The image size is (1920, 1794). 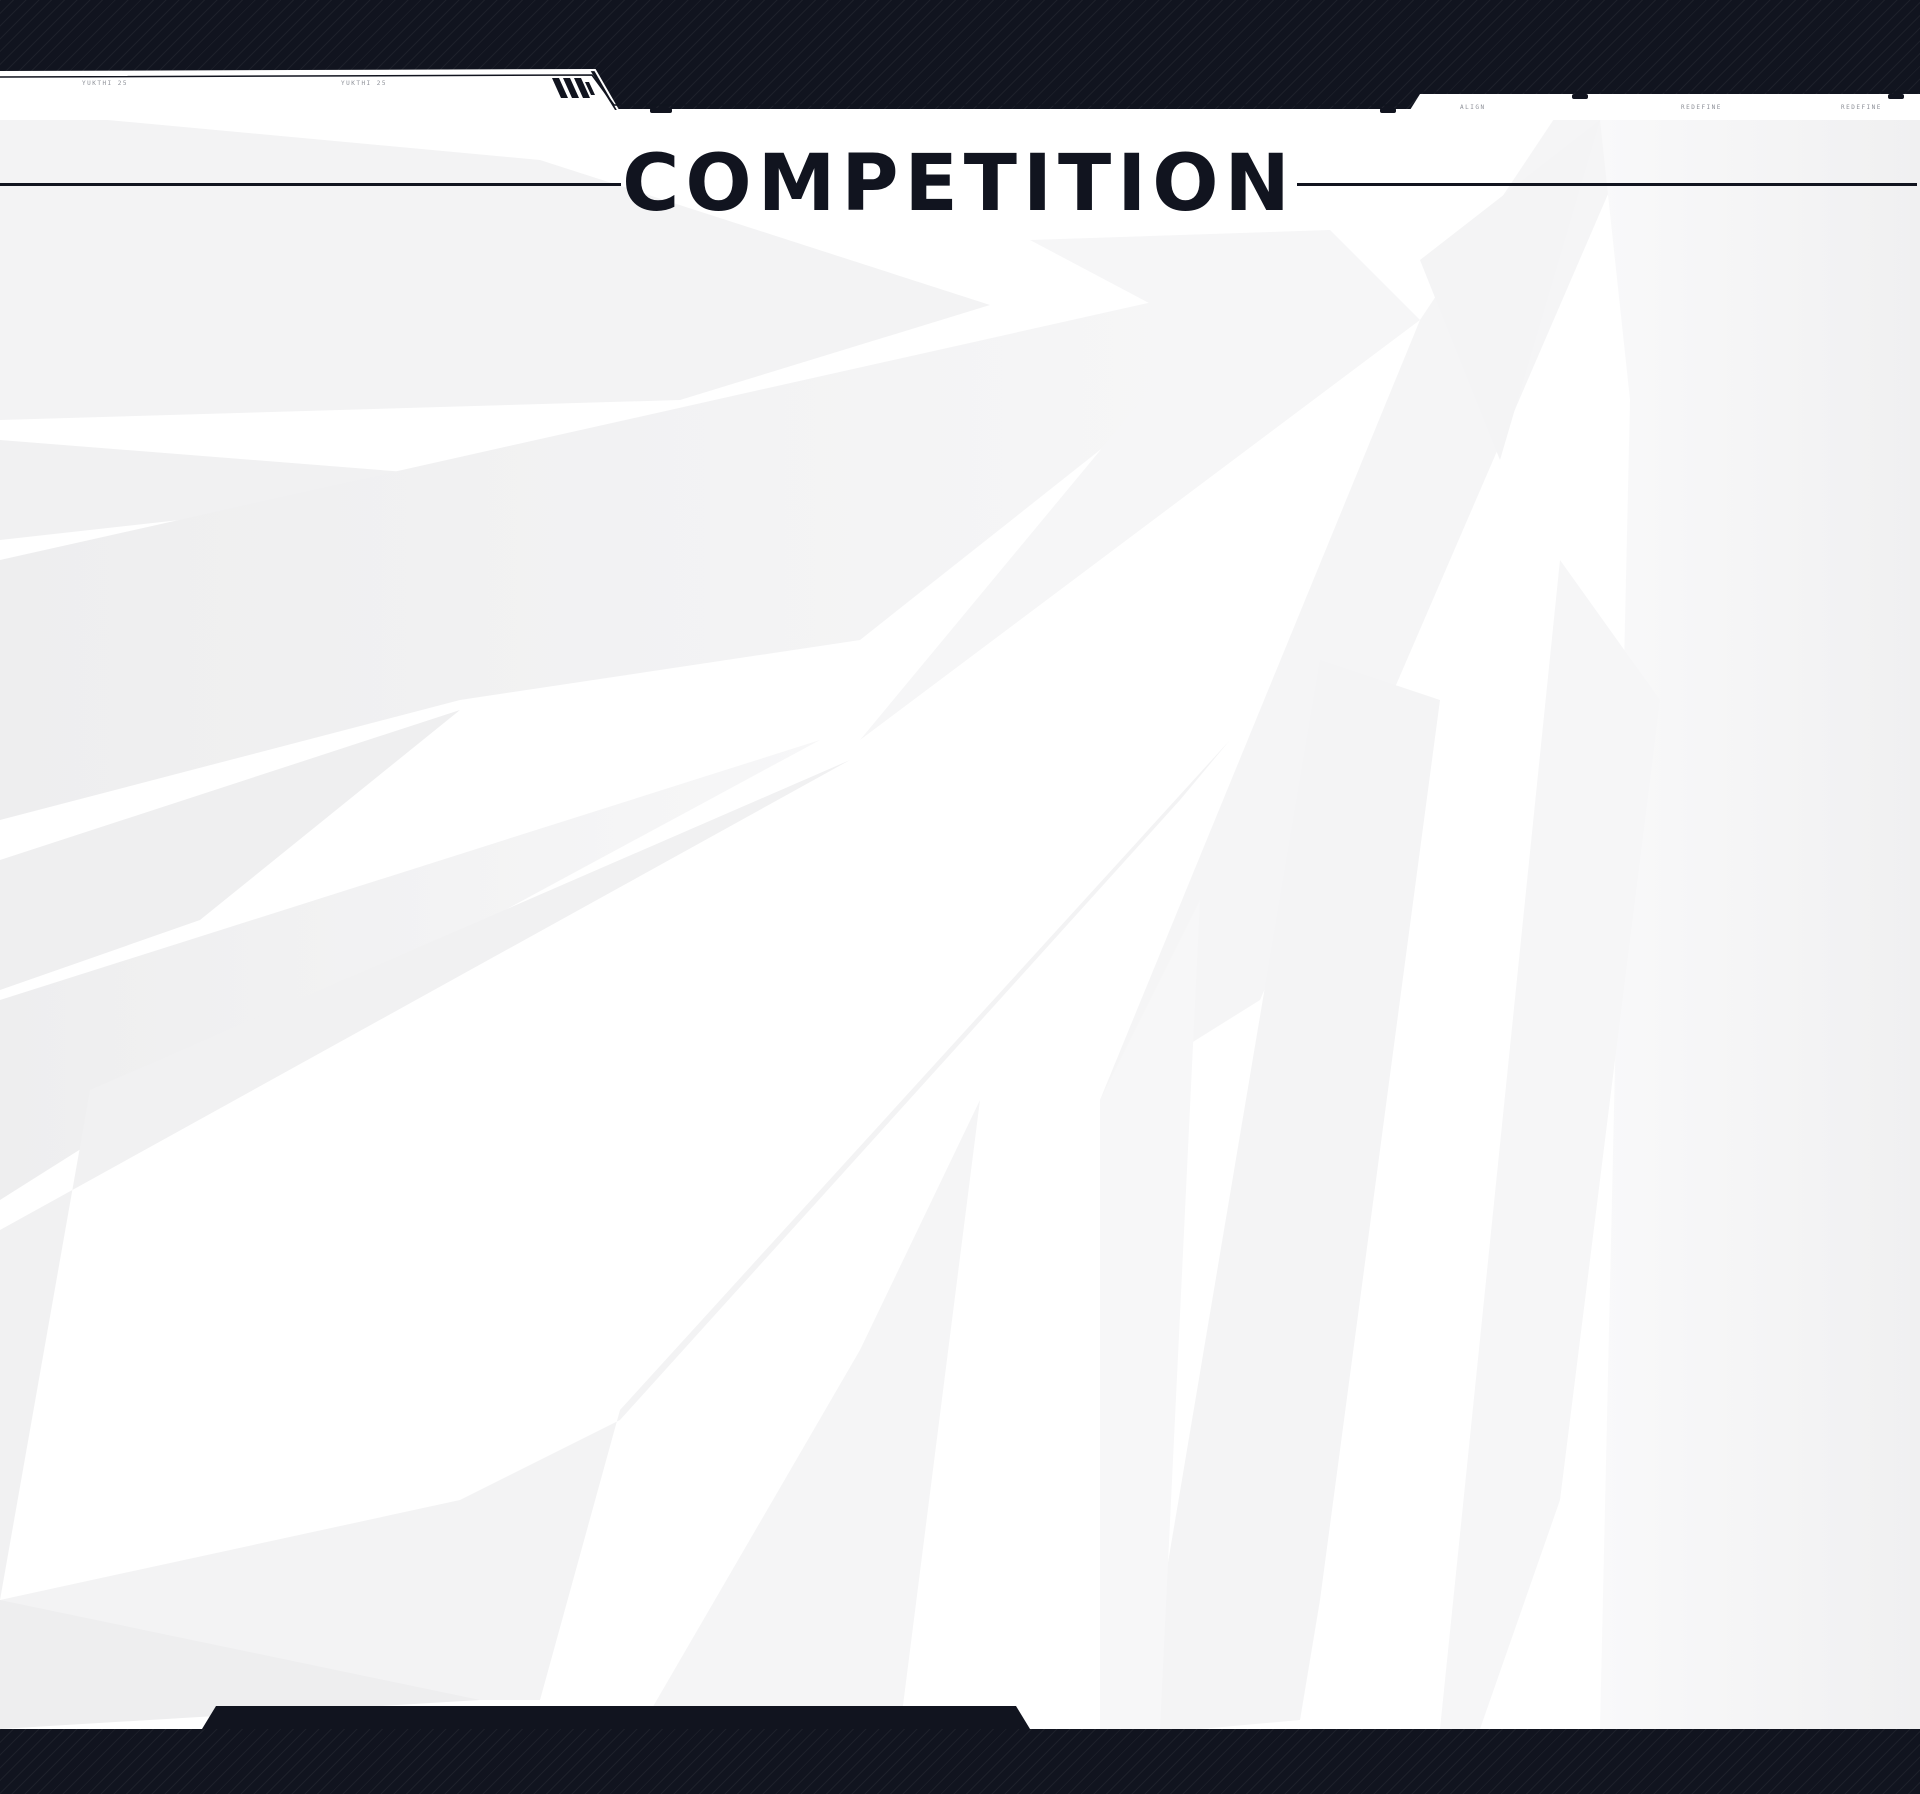 I want to click on header-tag-right-3: REDEFINE, so click(x=1861, y=107).